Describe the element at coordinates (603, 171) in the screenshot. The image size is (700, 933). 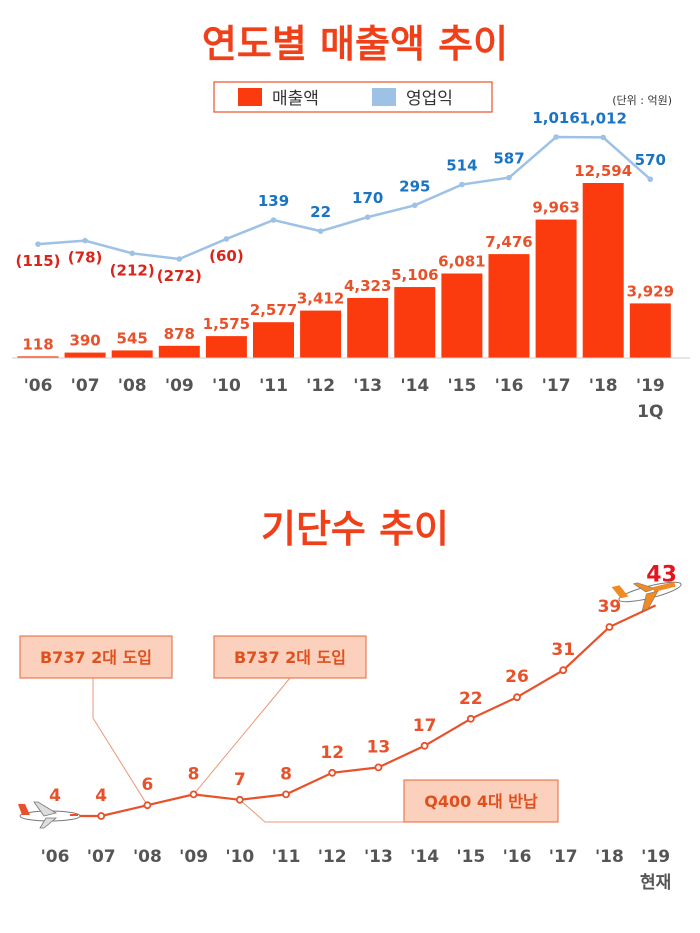
I see `revenue-bar-label: 12,594` at that location.